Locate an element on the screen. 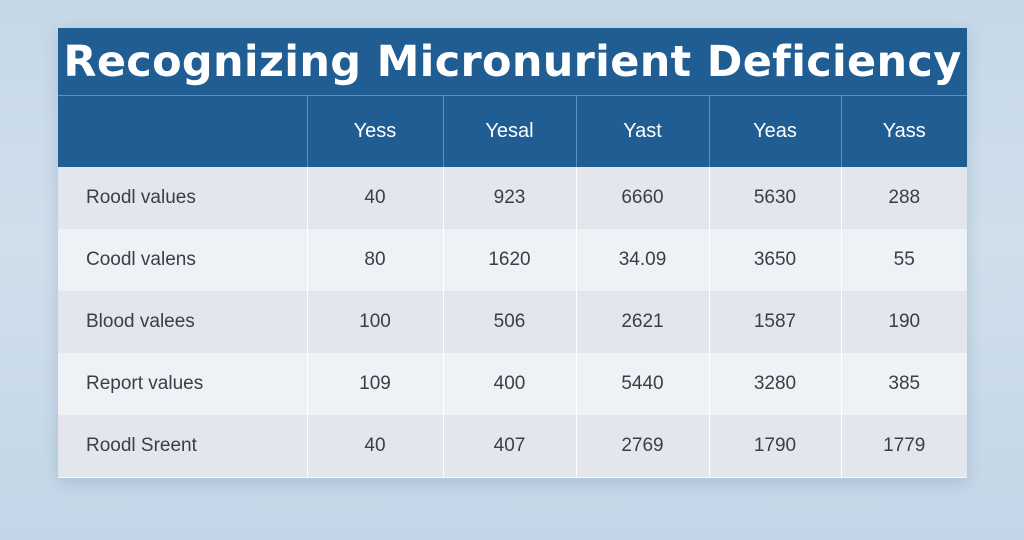  table-row: Roodl Sreent 40 407 2769 1790 1779 is located at coordinates (512, 445).